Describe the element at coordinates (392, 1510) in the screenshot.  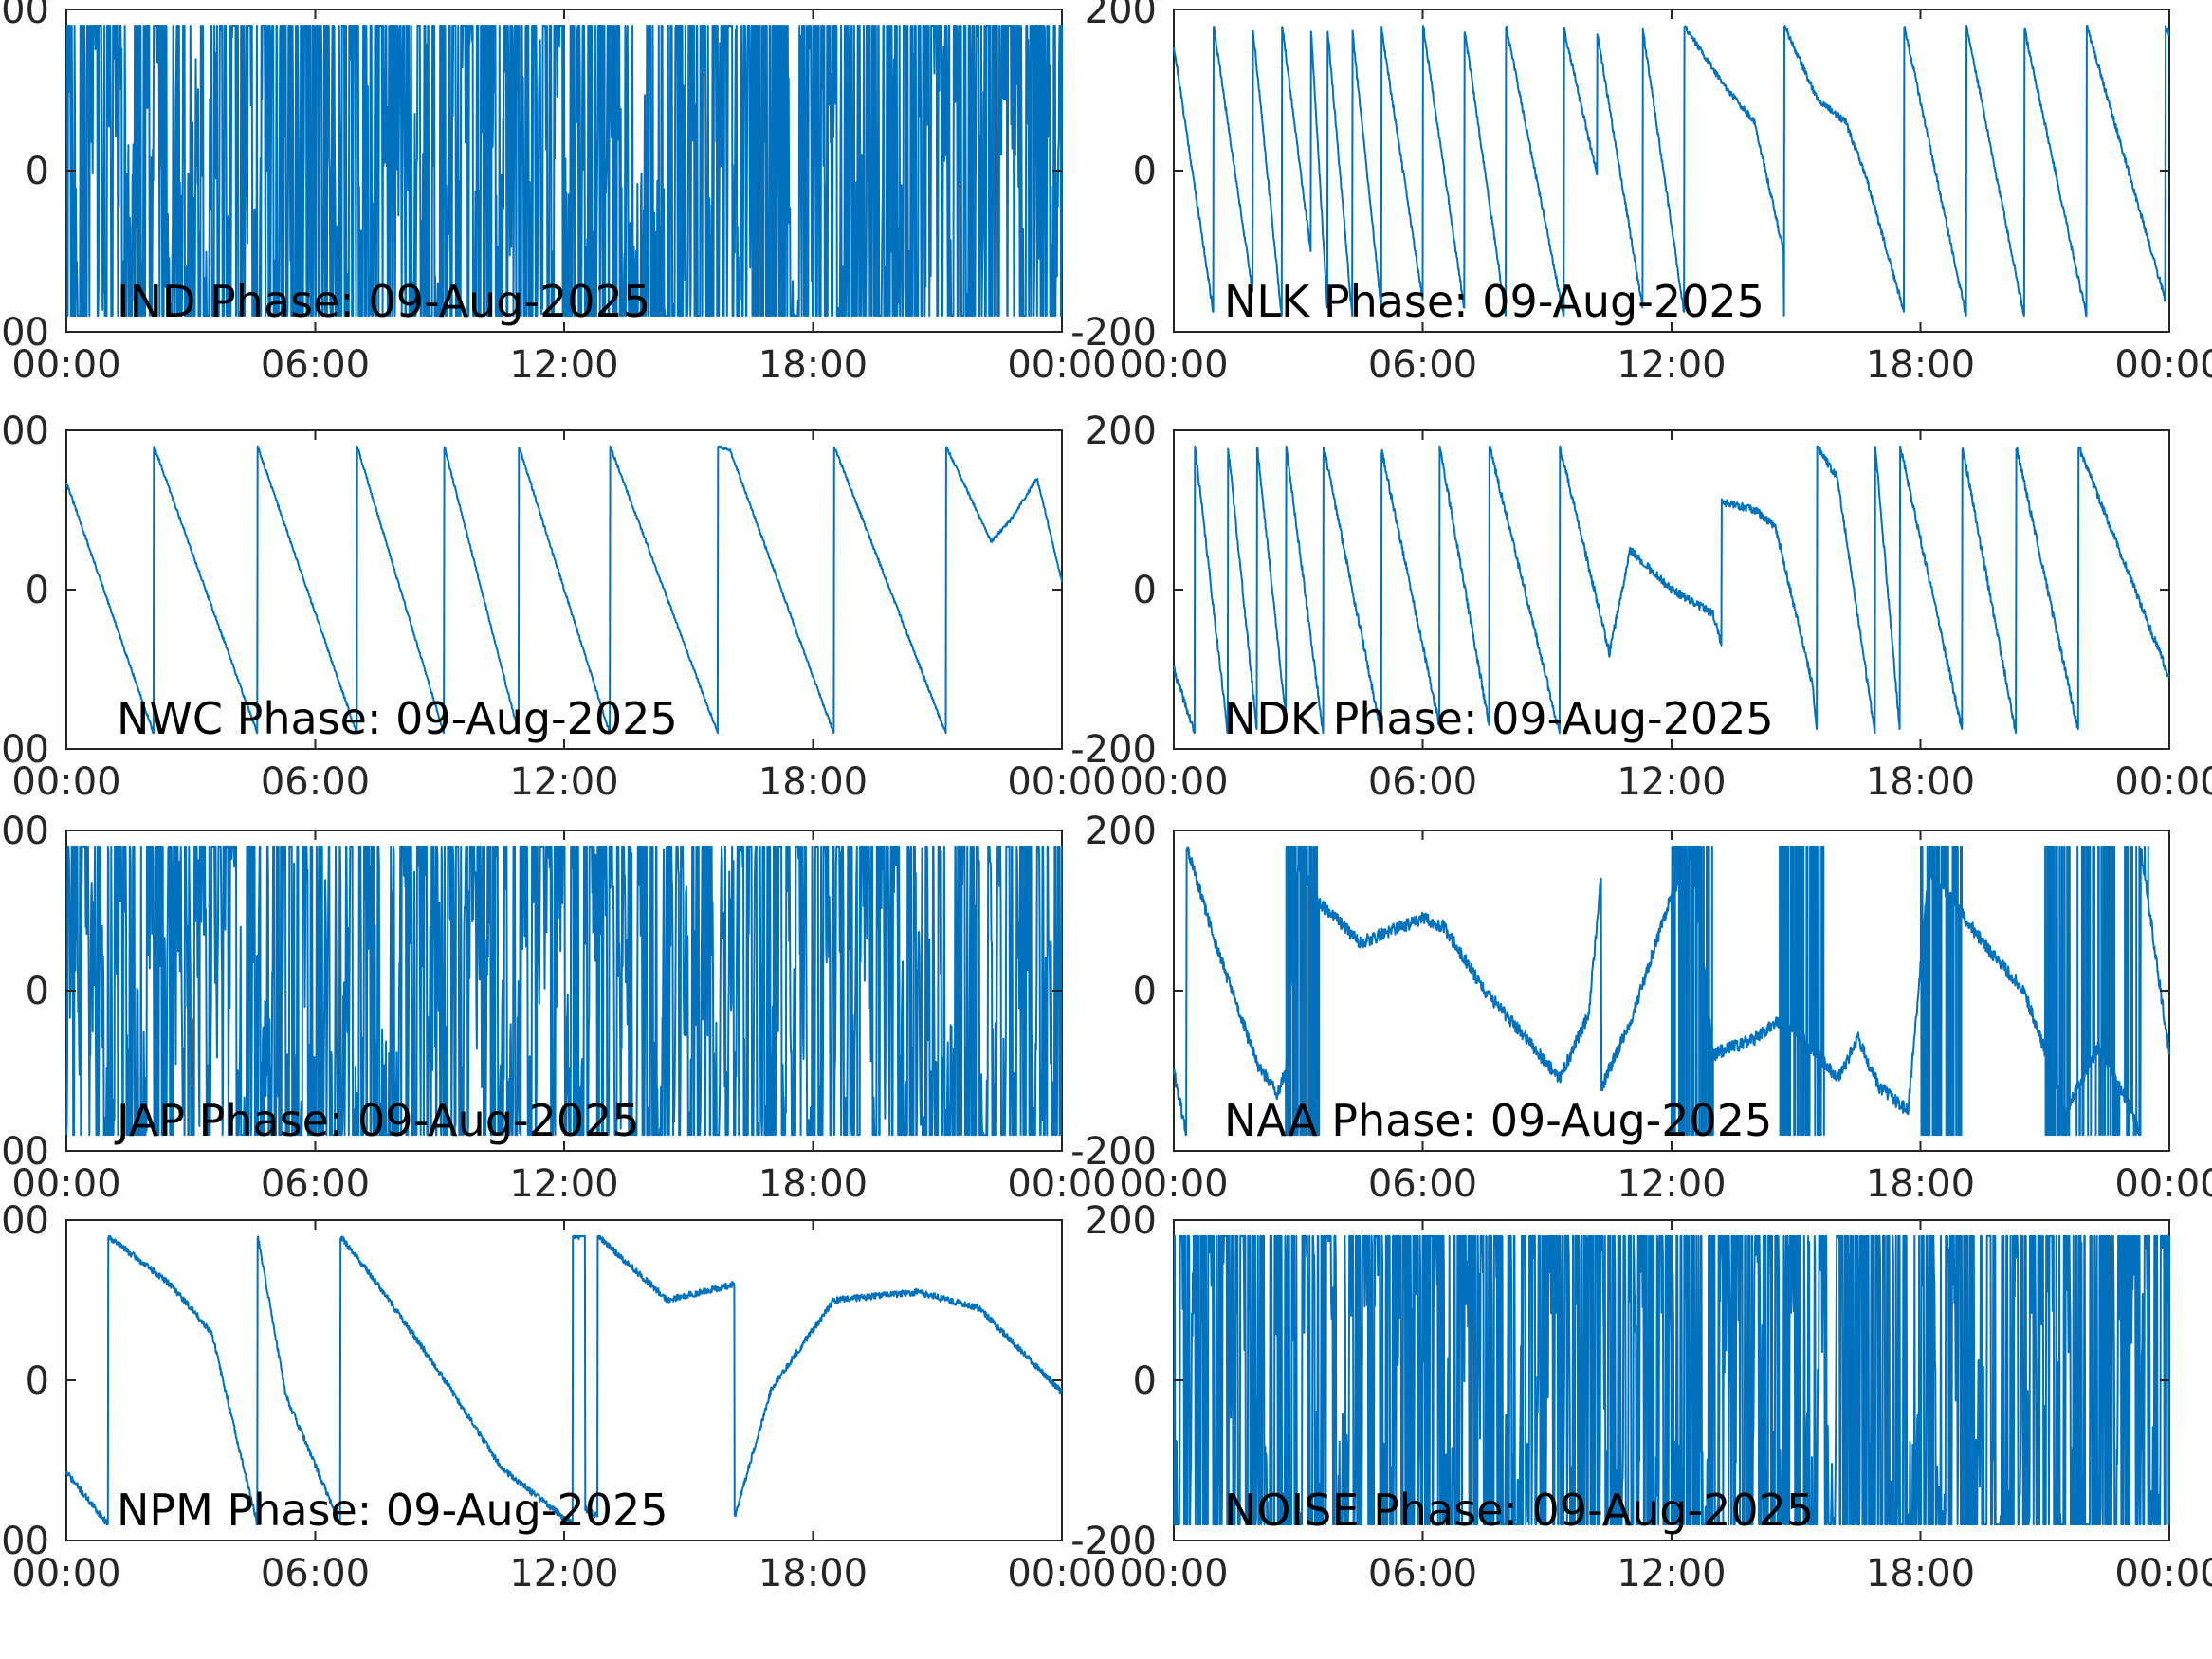
I see `panel-title: NPM Phase: 09-Aug-2025` at that location.